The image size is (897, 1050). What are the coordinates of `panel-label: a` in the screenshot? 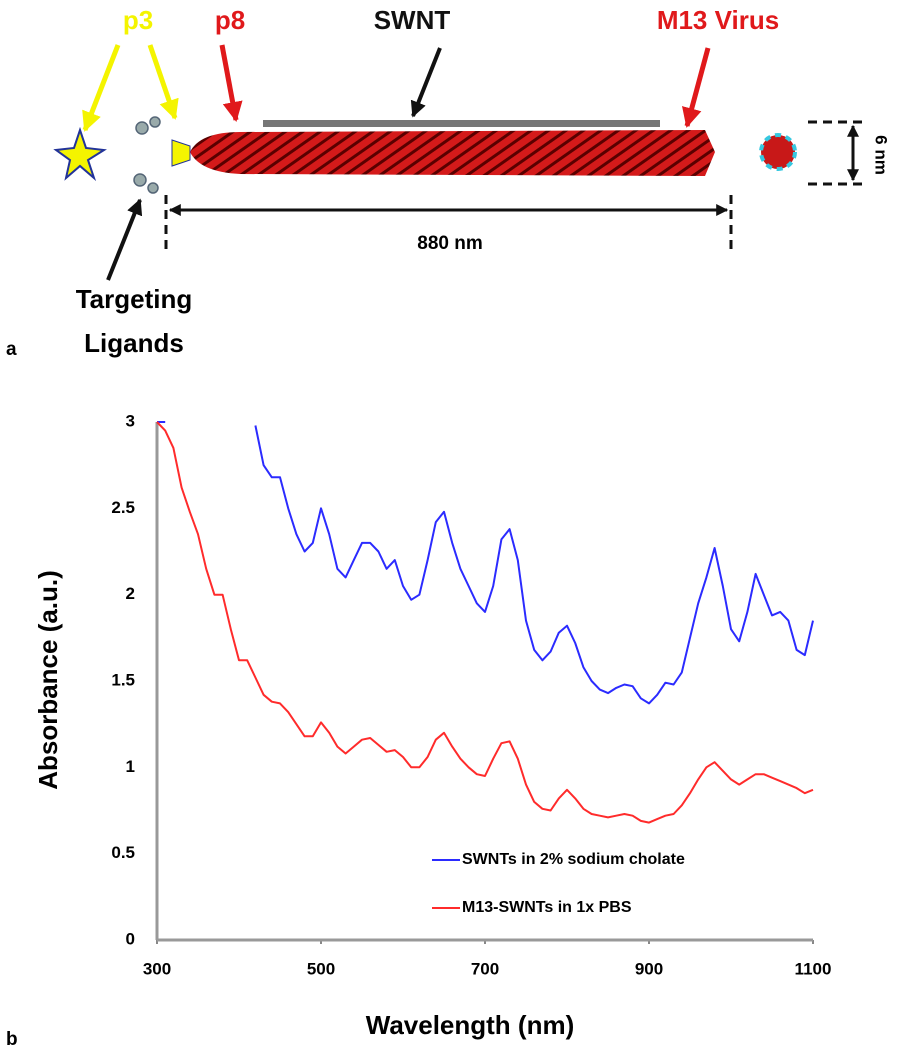 It's located at (11, 349).